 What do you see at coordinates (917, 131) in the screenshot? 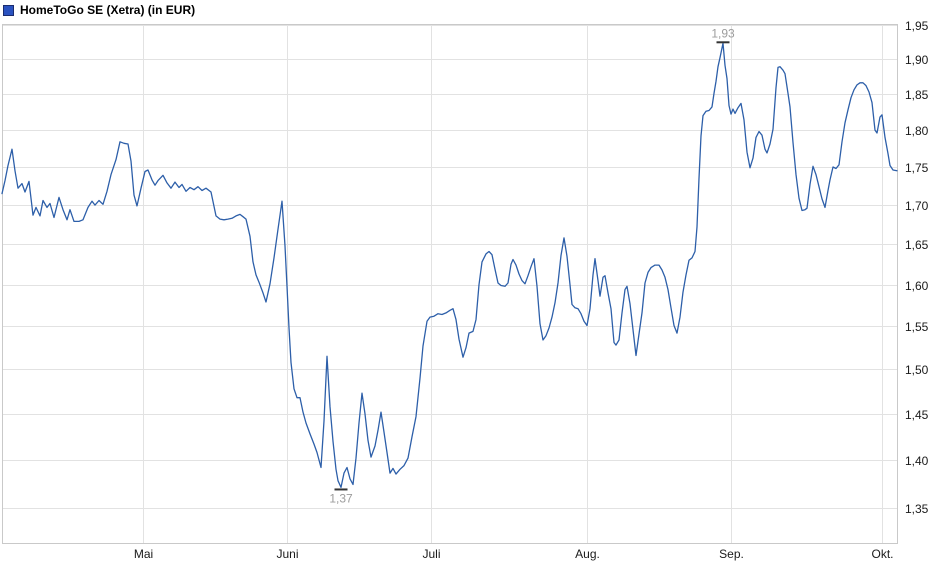
I see `y-axis-label: 1,80` at bounding box center [917, 131].